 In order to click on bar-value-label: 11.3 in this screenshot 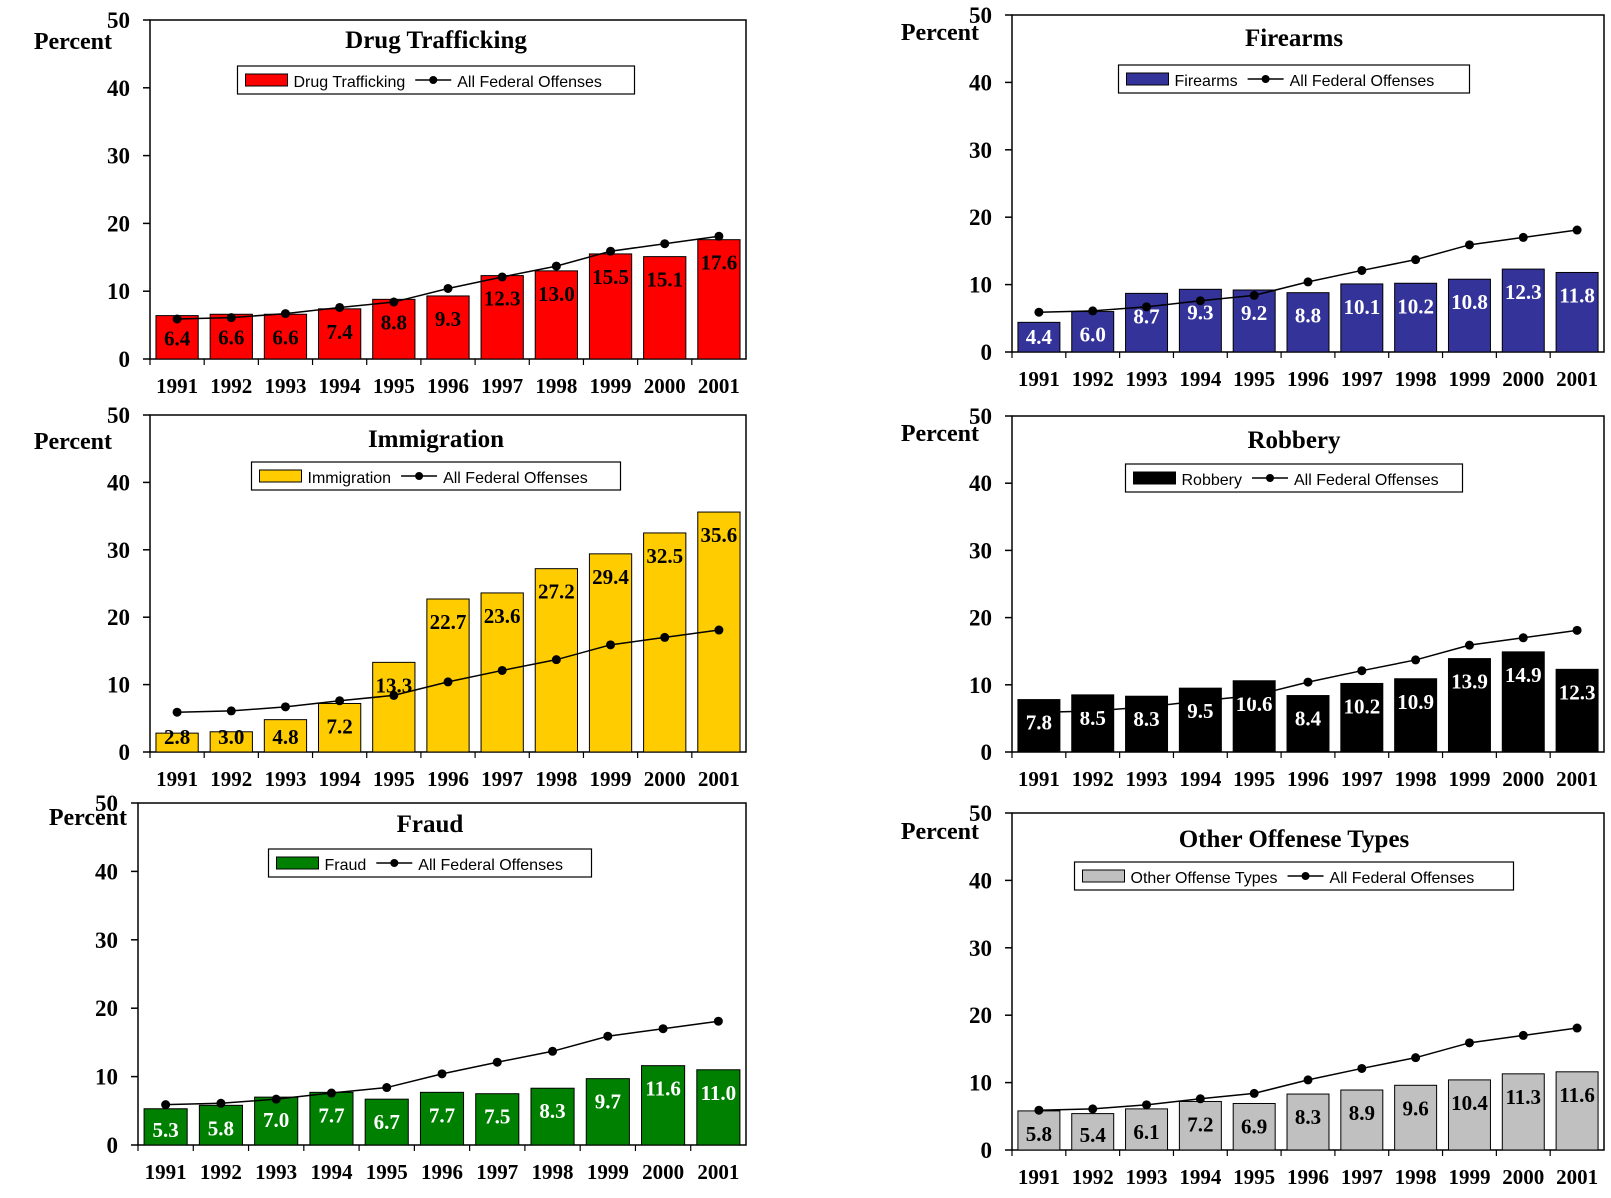, I will do `click(1523, 1097)`.